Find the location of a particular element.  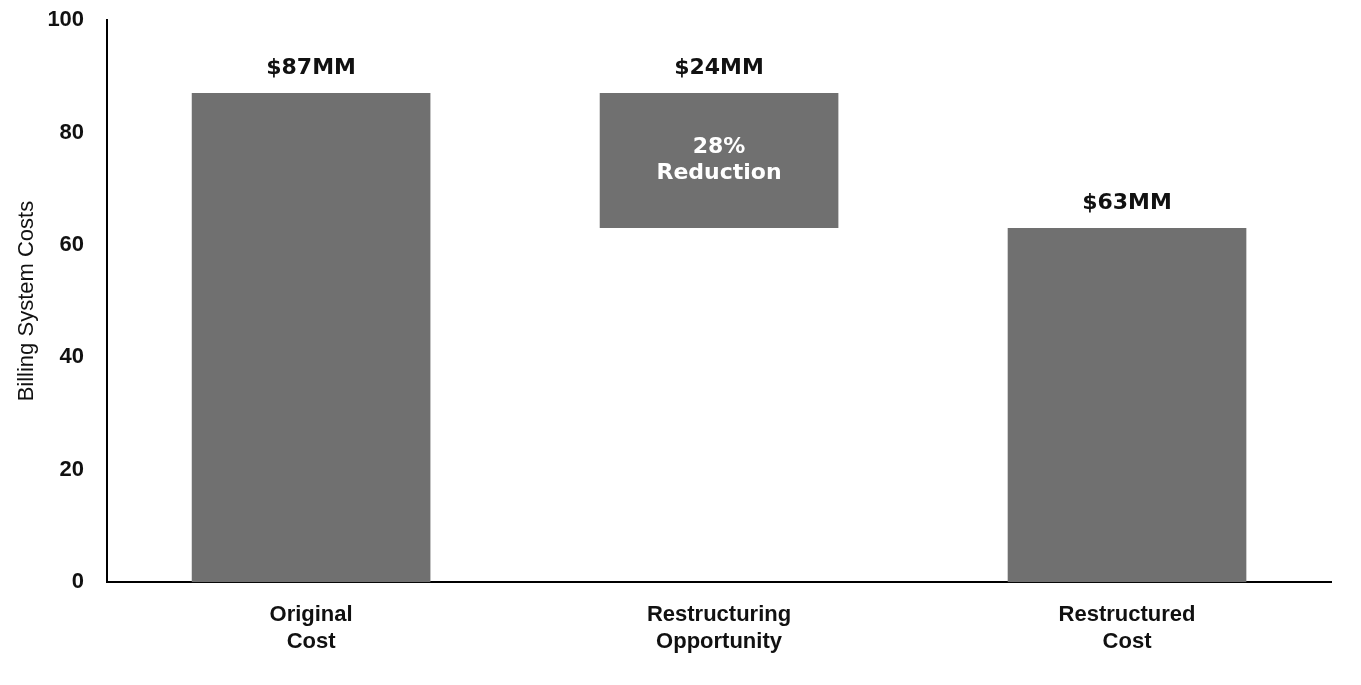

x-tick-label: Restructured Cost is located at coordinates (1127, 627).